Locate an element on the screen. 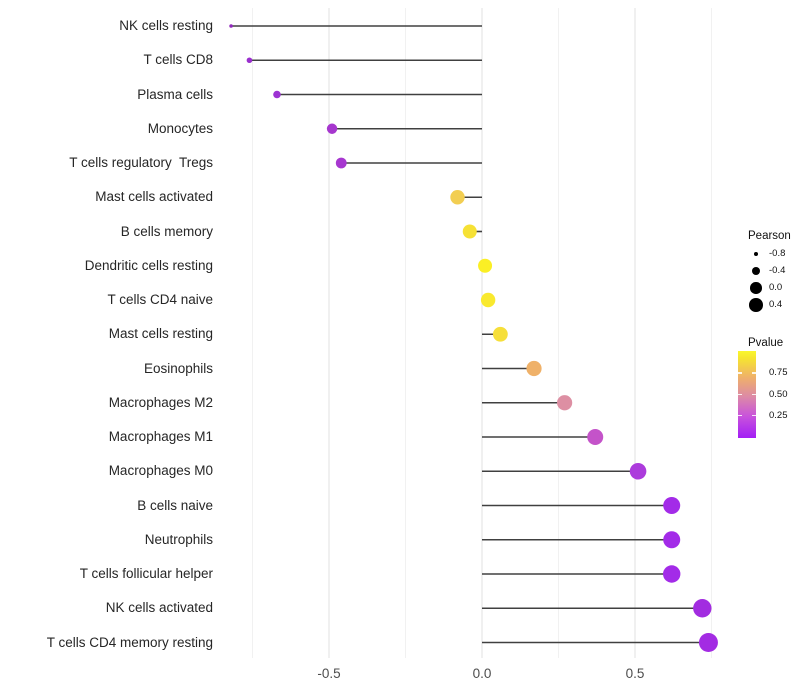 This screenshot has height=700, width=800. y-axis-label: T cells CD8 is located at coordinates (178, 60).